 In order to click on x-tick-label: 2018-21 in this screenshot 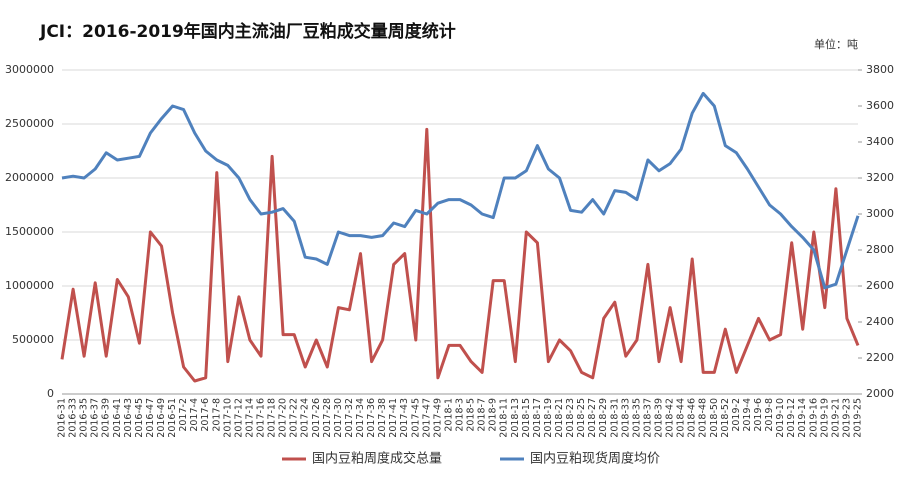, I will do `click(559, 418)`.